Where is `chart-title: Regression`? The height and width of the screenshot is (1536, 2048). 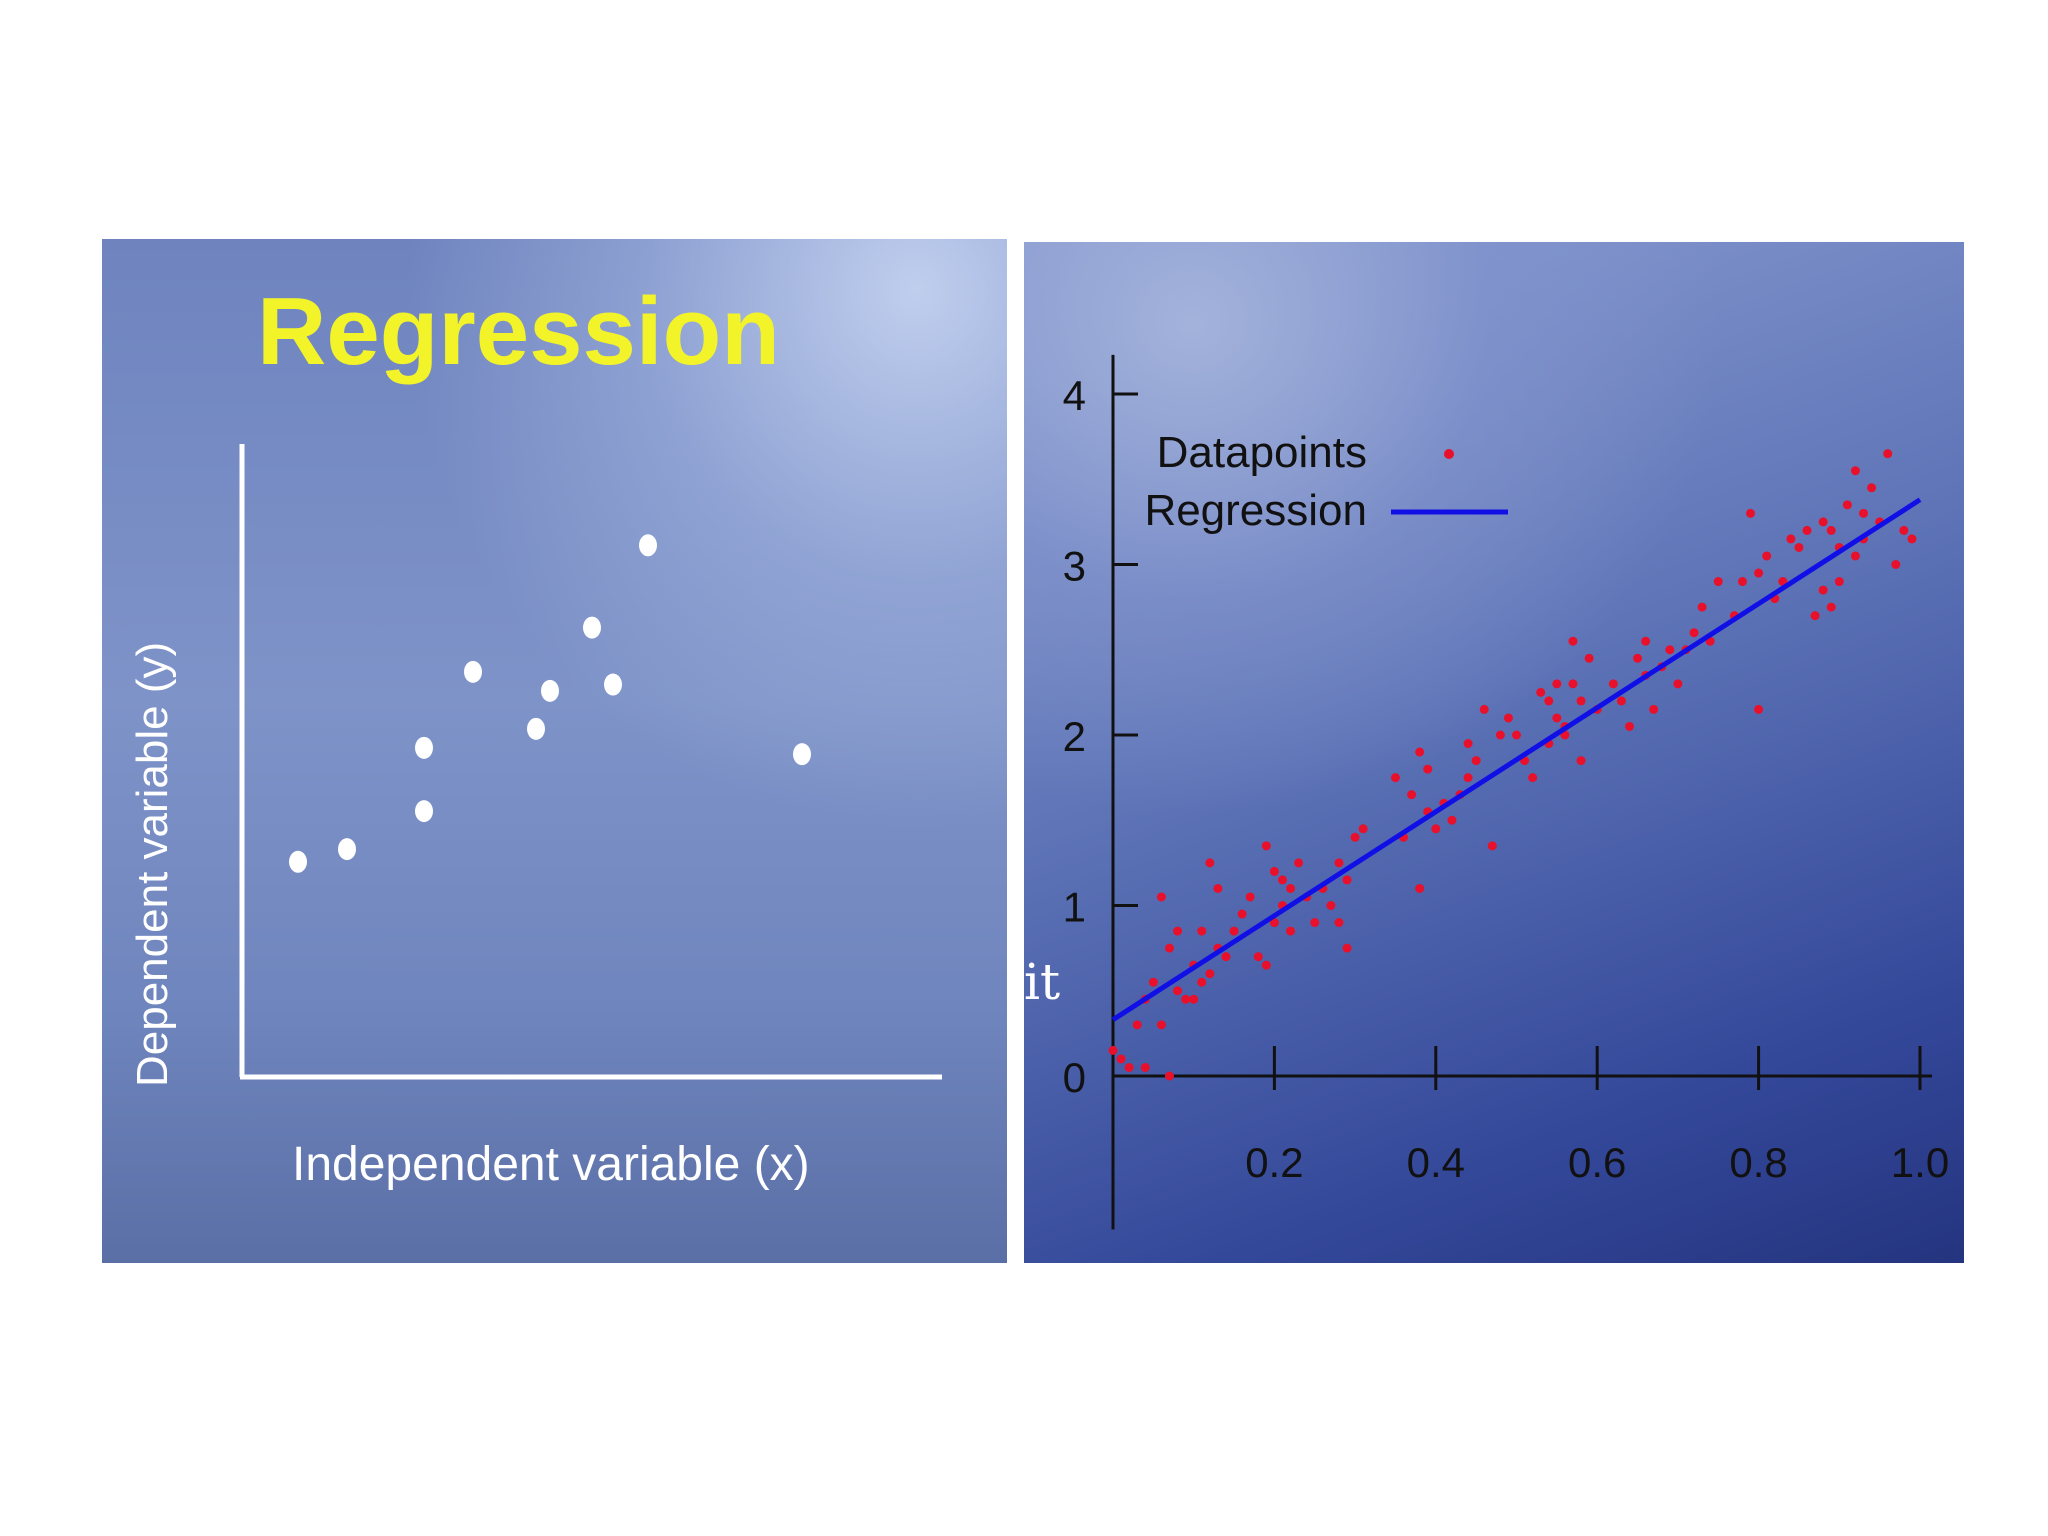 chart-title: Regression is located at coordinates (518, 331).